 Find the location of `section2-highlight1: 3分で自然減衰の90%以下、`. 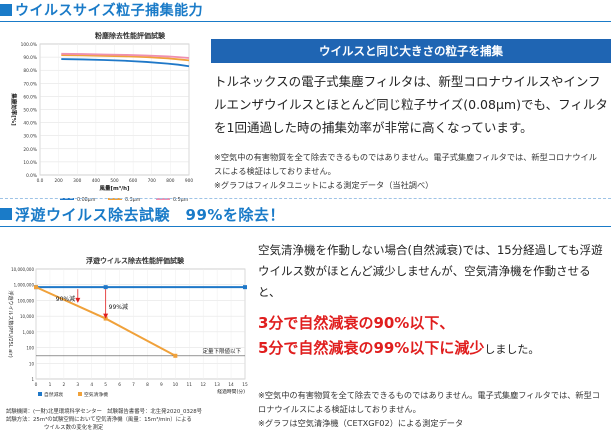

section2-highlight1: 3分で自然減衰の90%以下、 is located at coordinates (356, 323).